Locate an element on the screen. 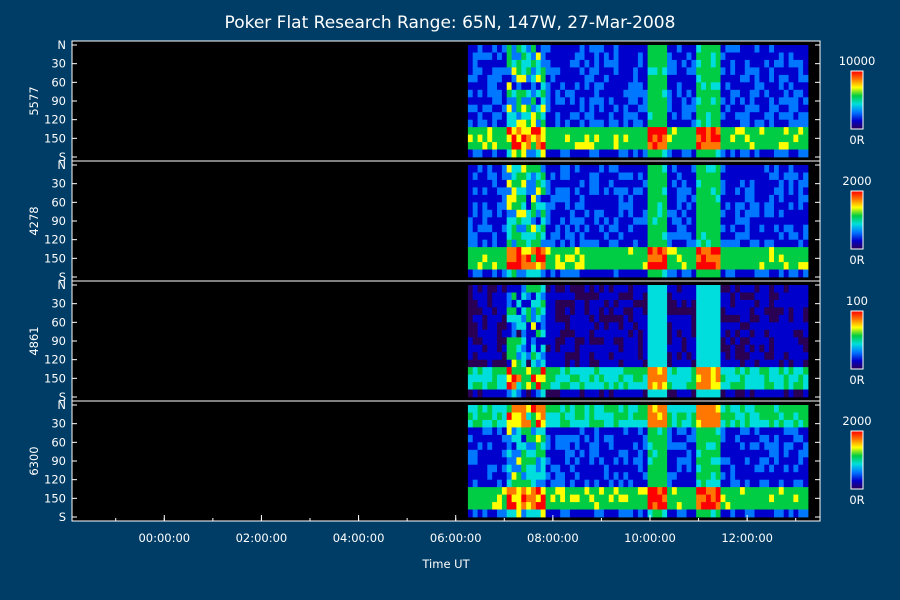 This screenshot has width=900, height=600. colorbar-max-label: 10000 is located at coordinates (857, 61).